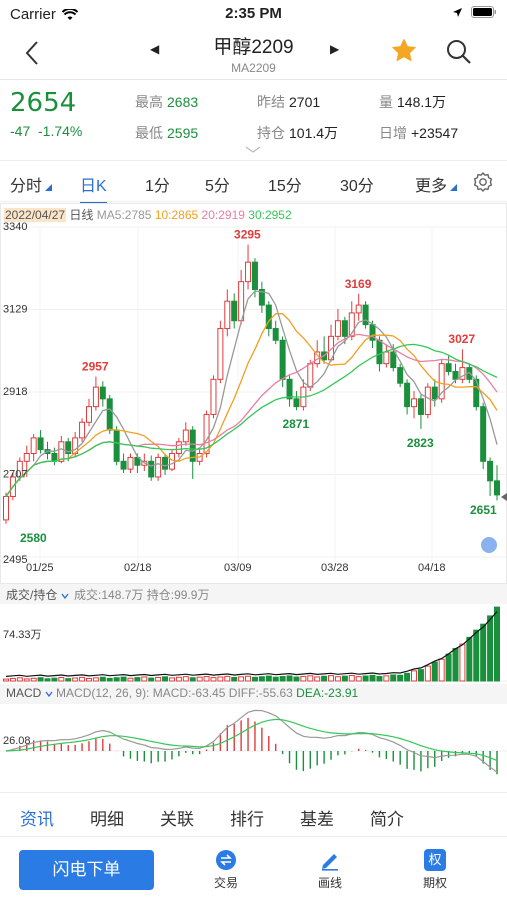  I want to click on search-icon, so click(459, 52).